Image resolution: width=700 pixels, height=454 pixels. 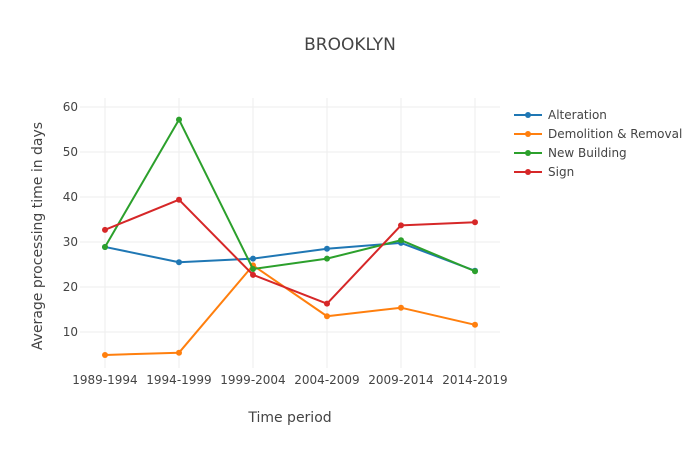 I want to click on x-tick-label: 2009-2014, so click(x=400, y=380).